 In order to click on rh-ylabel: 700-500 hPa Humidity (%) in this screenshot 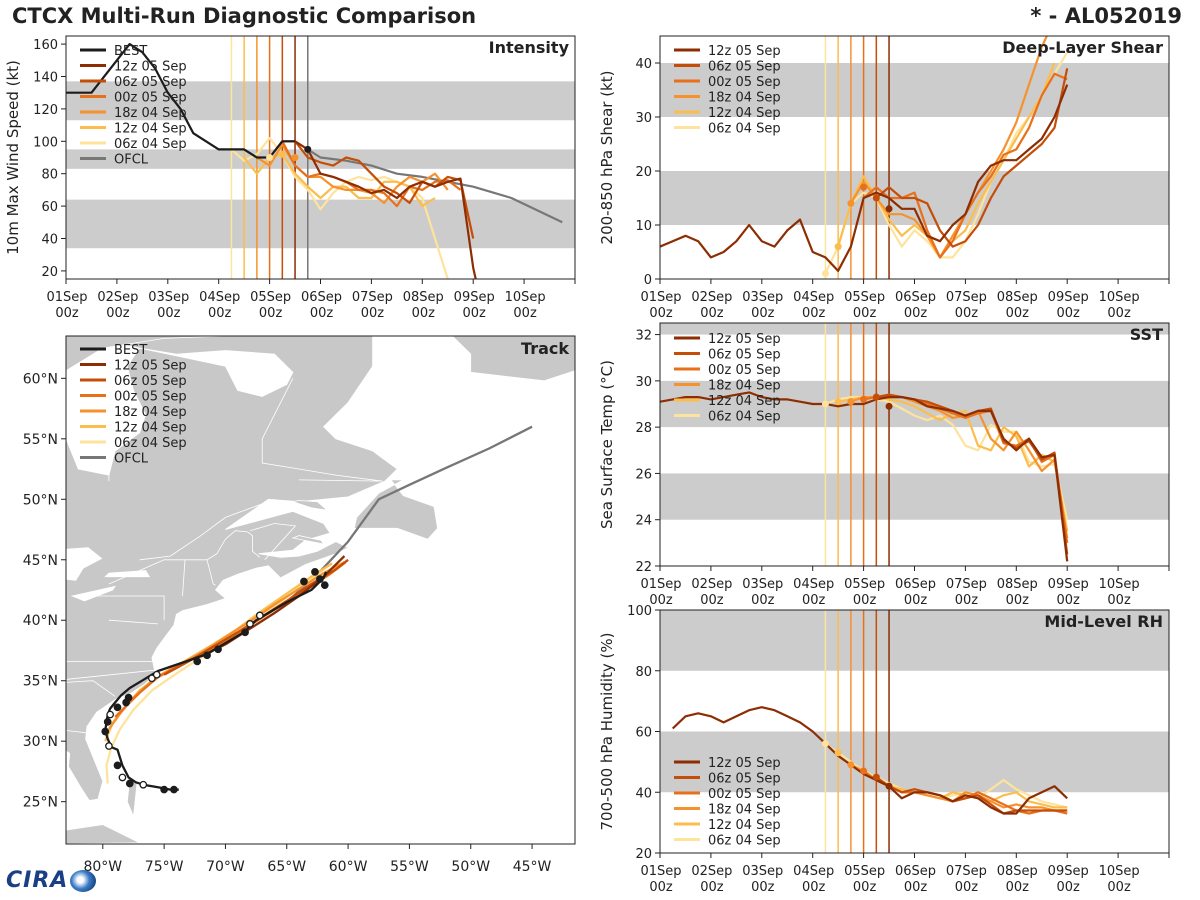, I will do `click(607, 731)`.